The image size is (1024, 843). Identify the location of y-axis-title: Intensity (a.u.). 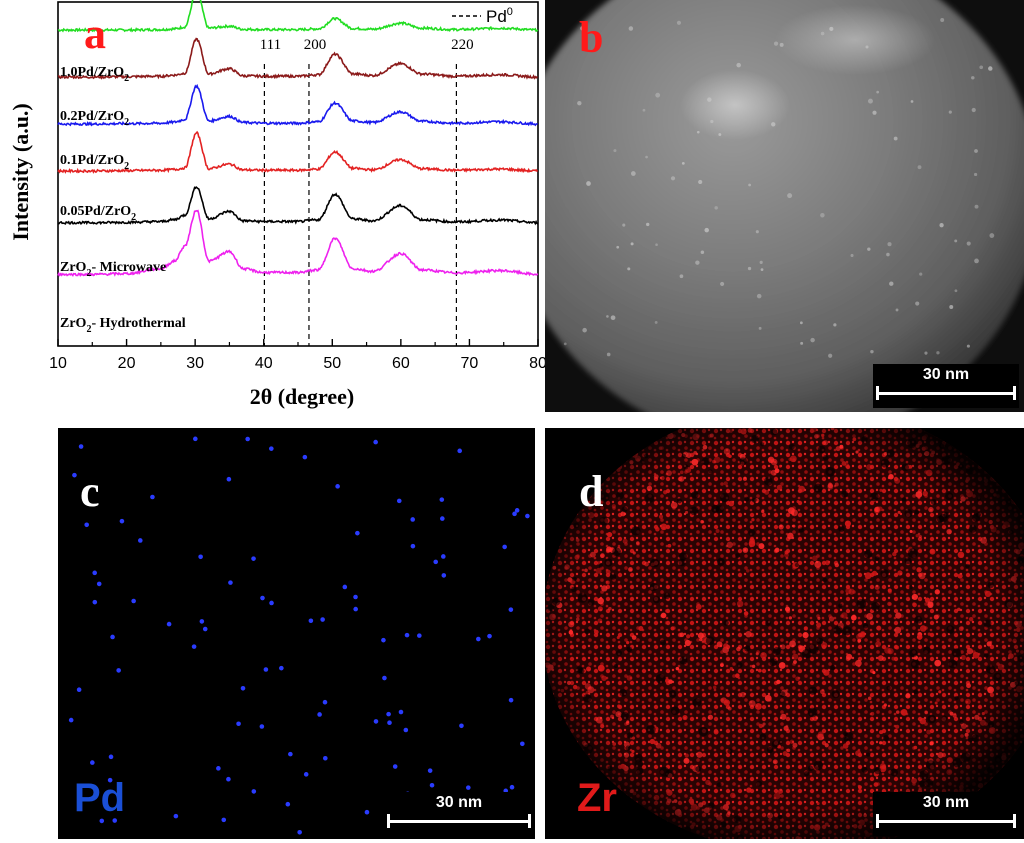
(20, 172).